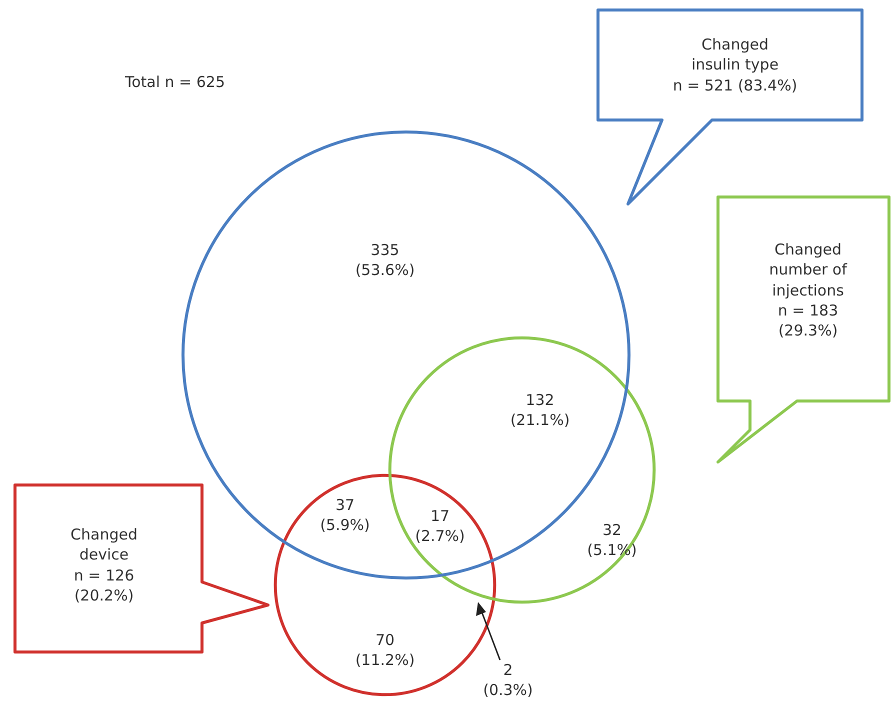 The width and height of the screenshot is (892, 704). I want to click on data-label: n = 521 (83.4%), so click(735, 85).